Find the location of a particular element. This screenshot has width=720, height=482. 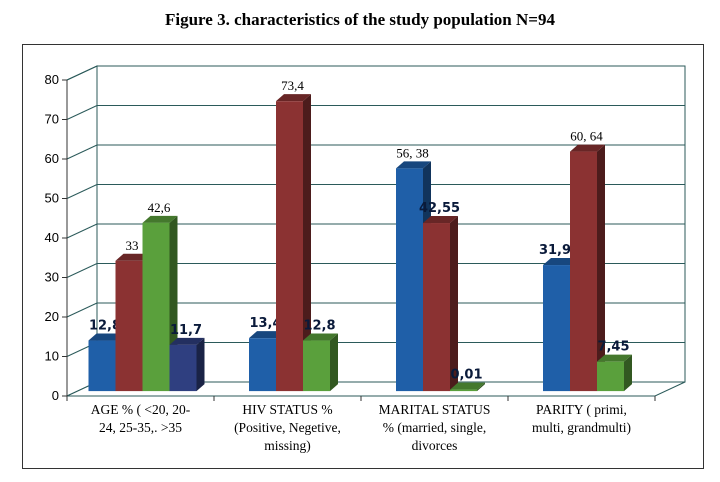

y-tick-label: 40 is located at coordinates (52, 237).